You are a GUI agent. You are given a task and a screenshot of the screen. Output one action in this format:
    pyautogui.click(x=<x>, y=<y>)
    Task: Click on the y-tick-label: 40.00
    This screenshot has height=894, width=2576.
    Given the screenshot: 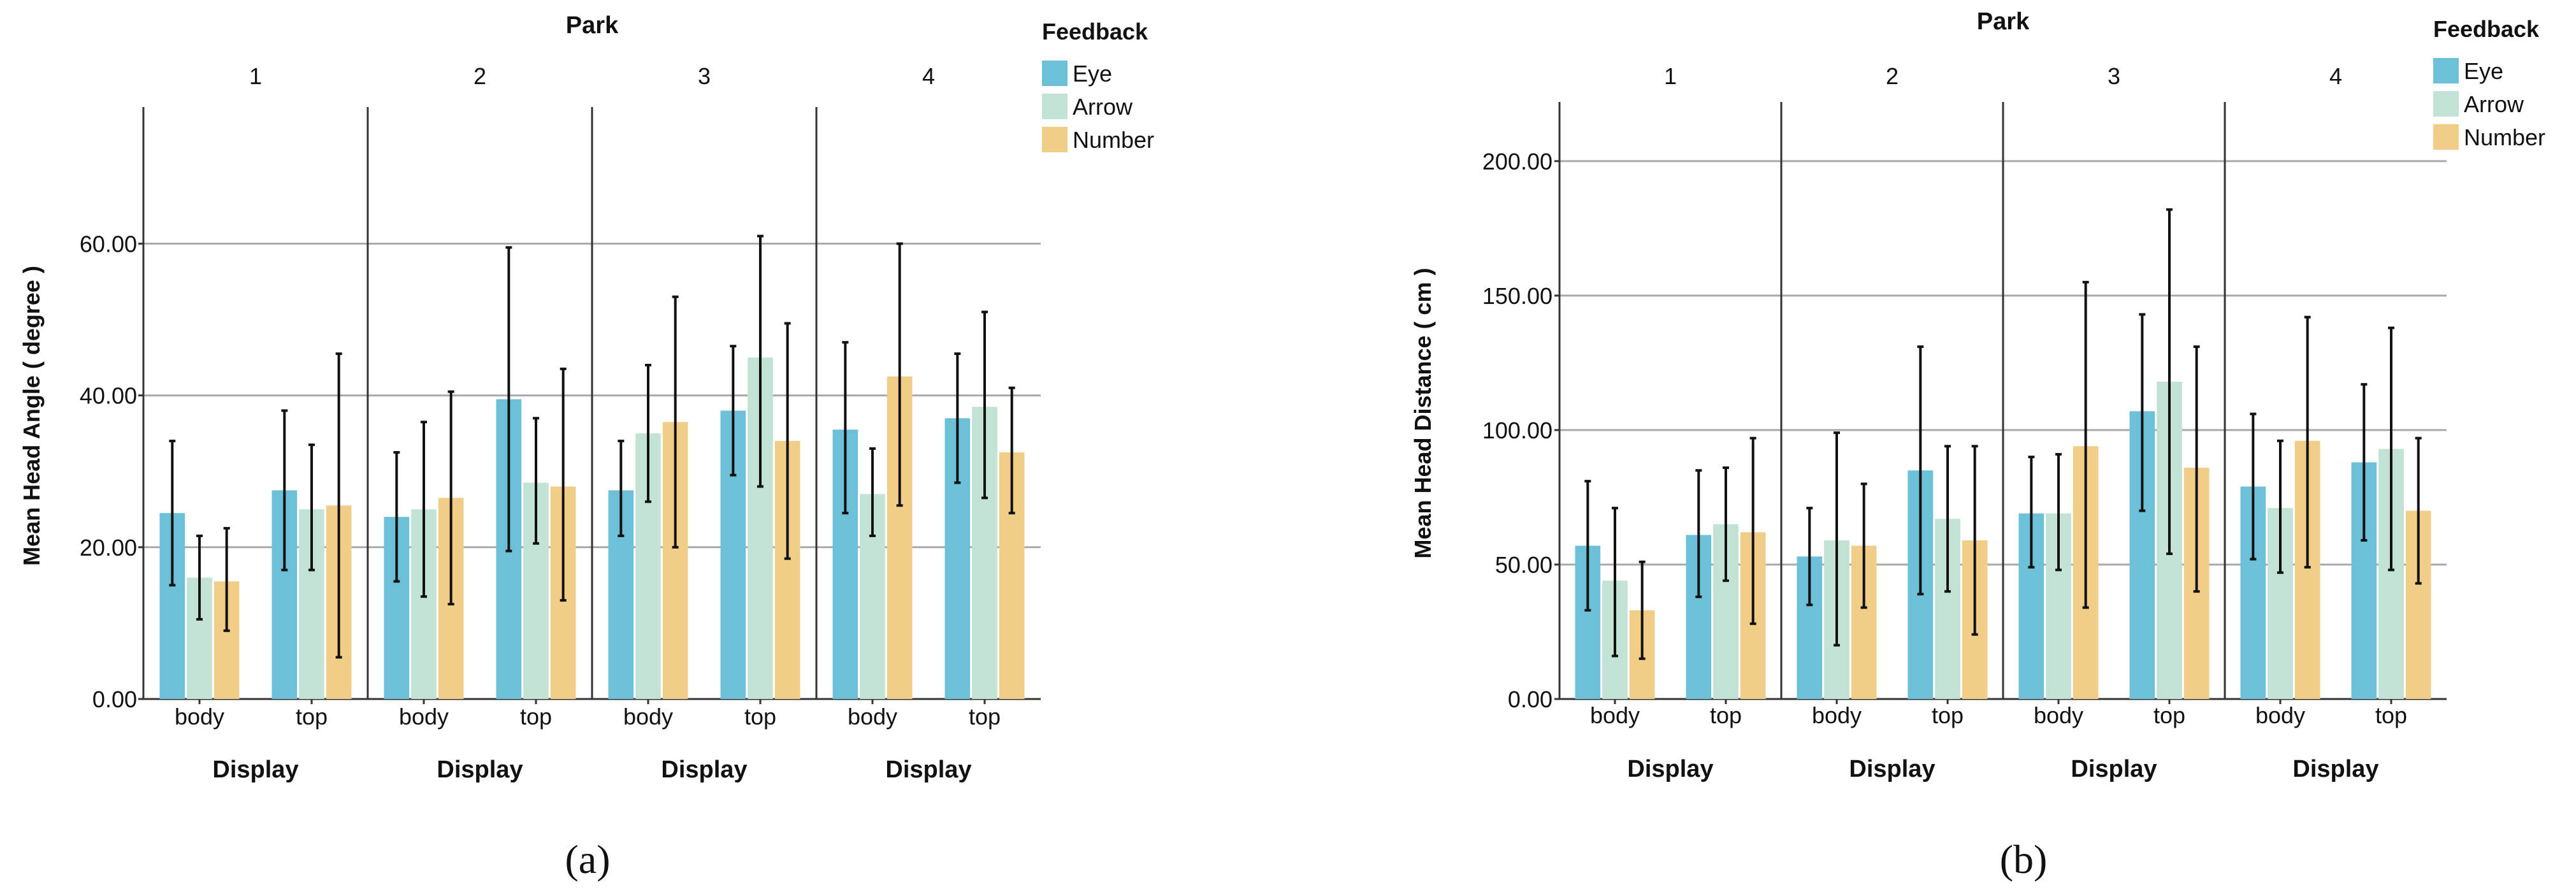 What is the action you would take?
    pyautogui.click(x=108, y=396)
    